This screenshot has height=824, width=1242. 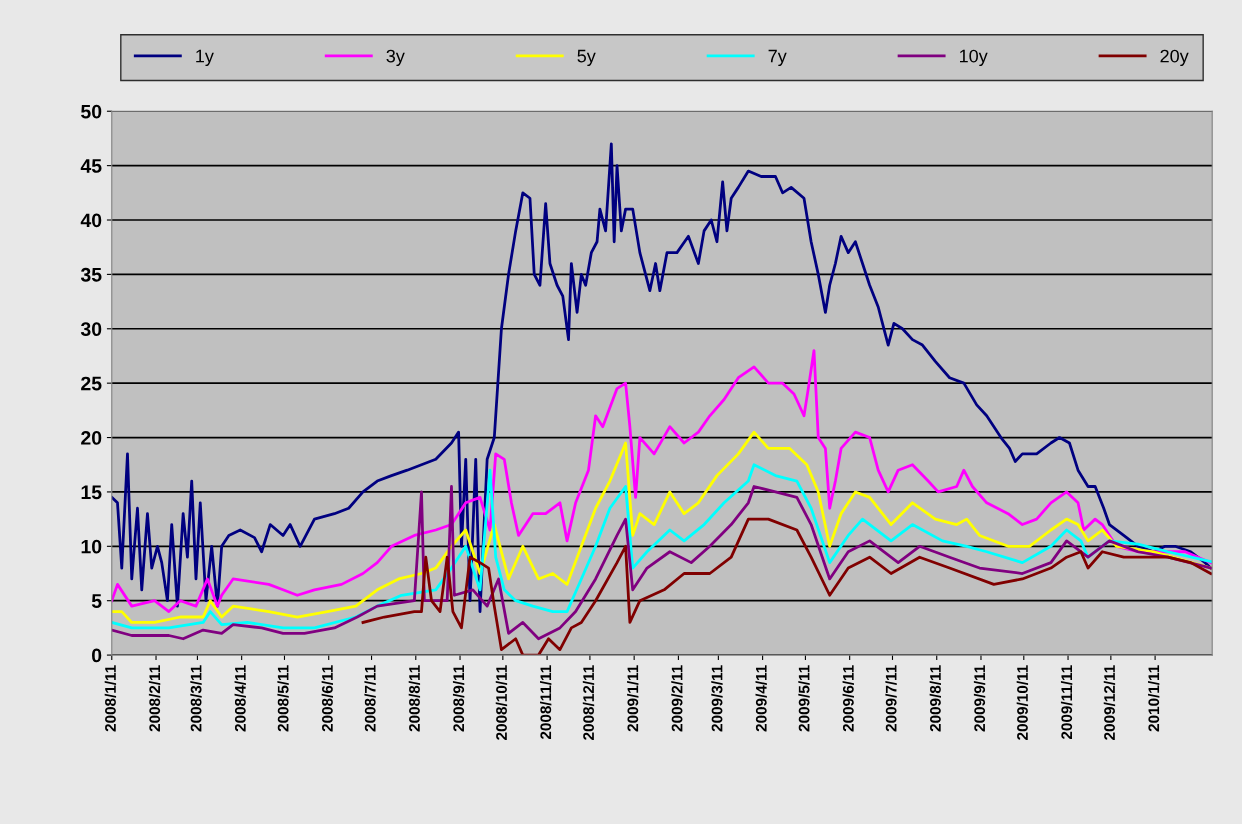 What do you see at coordinates (761, 698) in the screenshot?
I see `x-tick-label: 2009/4/11` at bounding box center [761, 698].